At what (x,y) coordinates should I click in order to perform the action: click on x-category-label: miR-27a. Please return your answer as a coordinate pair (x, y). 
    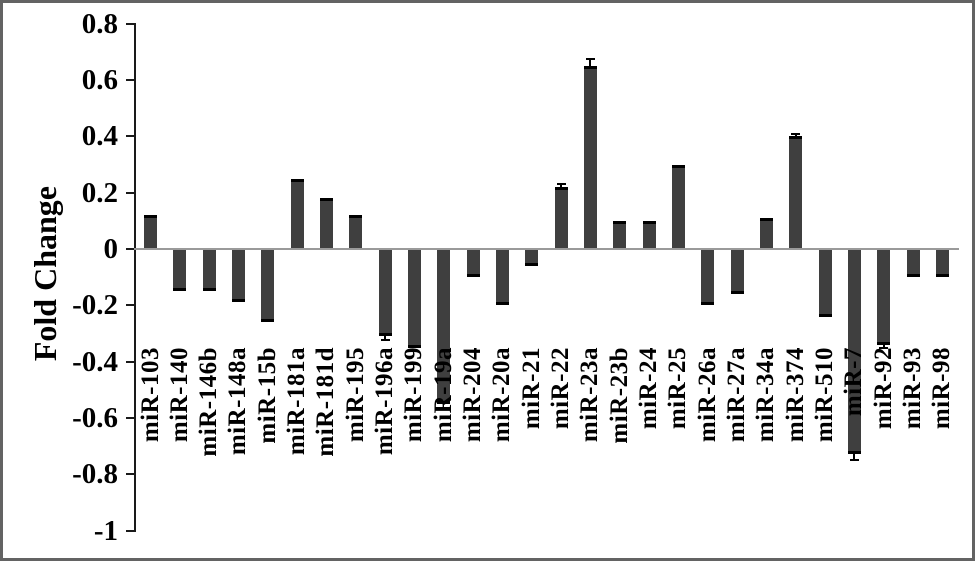
    Looking at the image, I should click on (737, 395).